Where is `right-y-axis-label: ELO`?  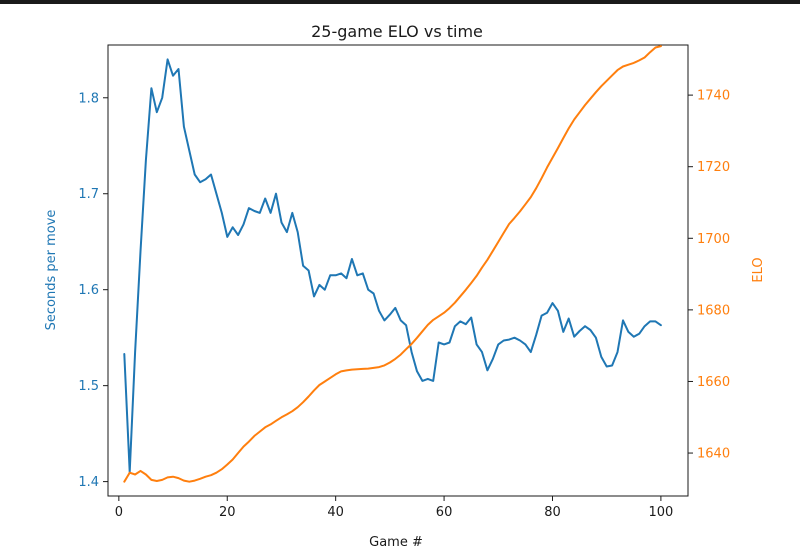 right-y-axis-label: ELO is located at coordinates (758, 269).